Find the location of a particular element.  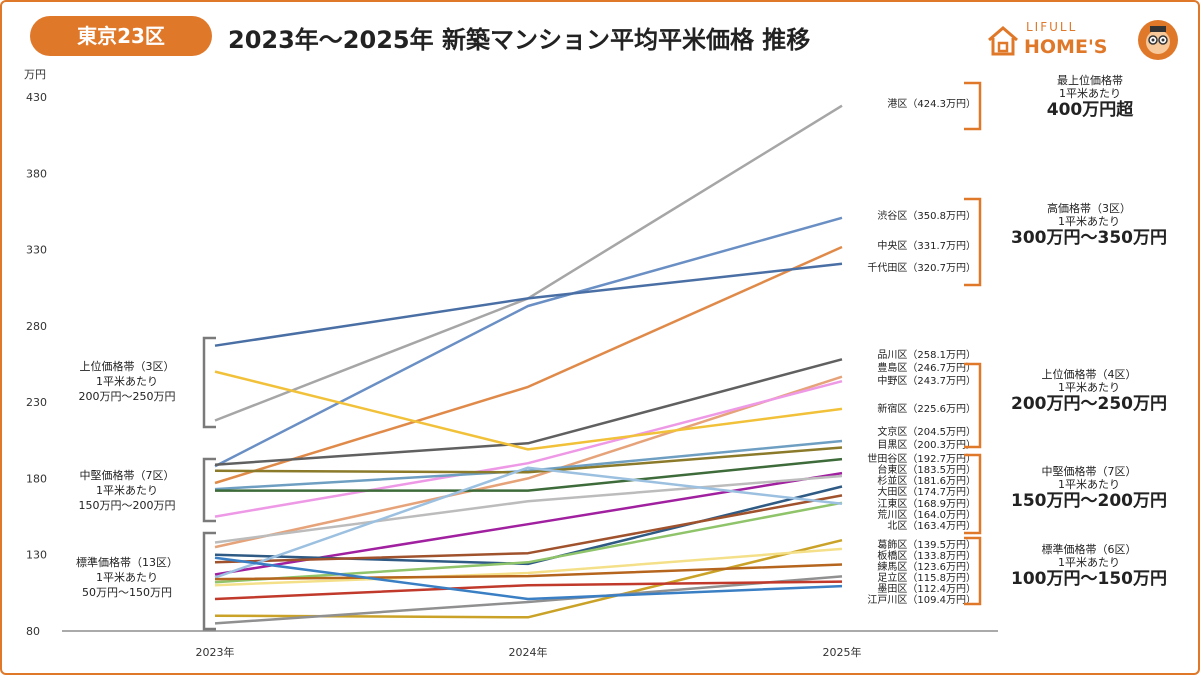

y-tick-label: 330 is located at coordinates (36, 250).